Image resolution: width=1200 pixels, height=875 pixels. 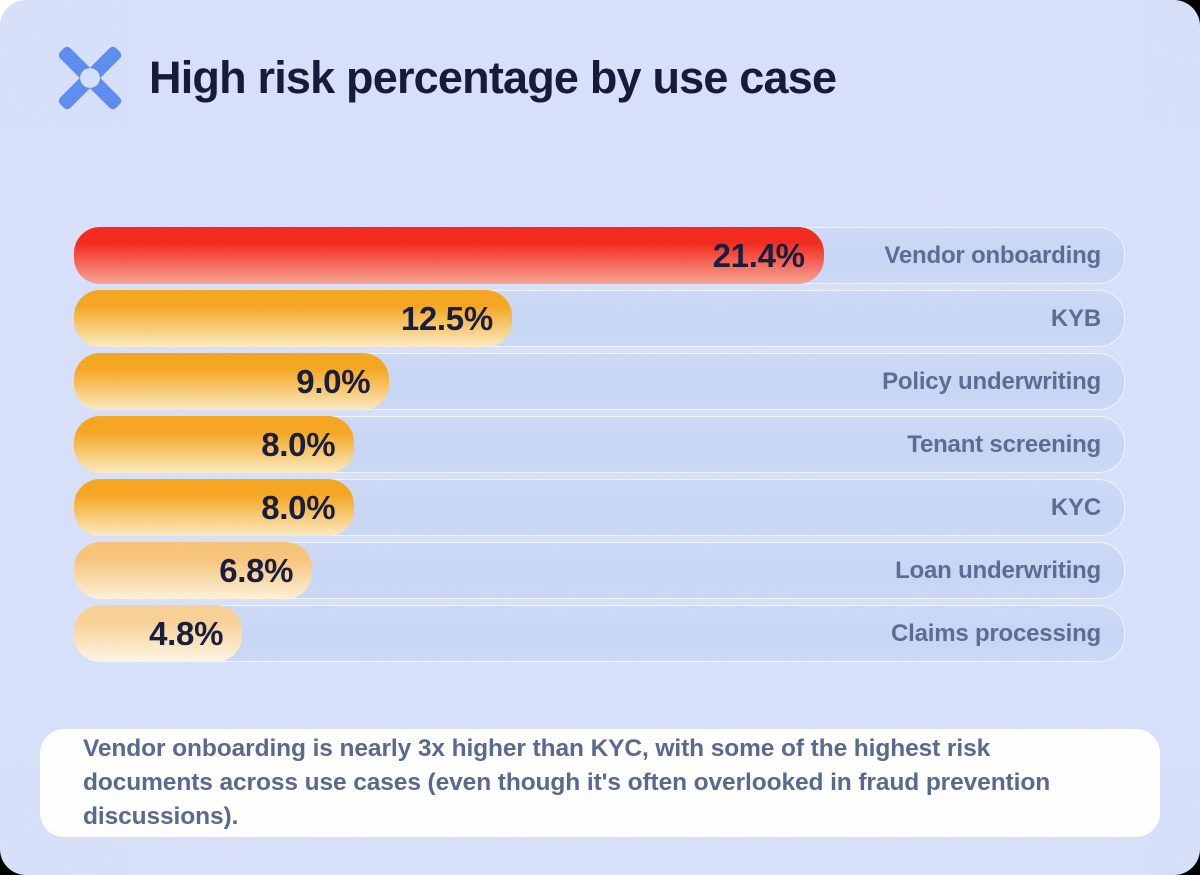 I want to click on bar-row: Claims processing 4.8%, so click(x=599, y=633).